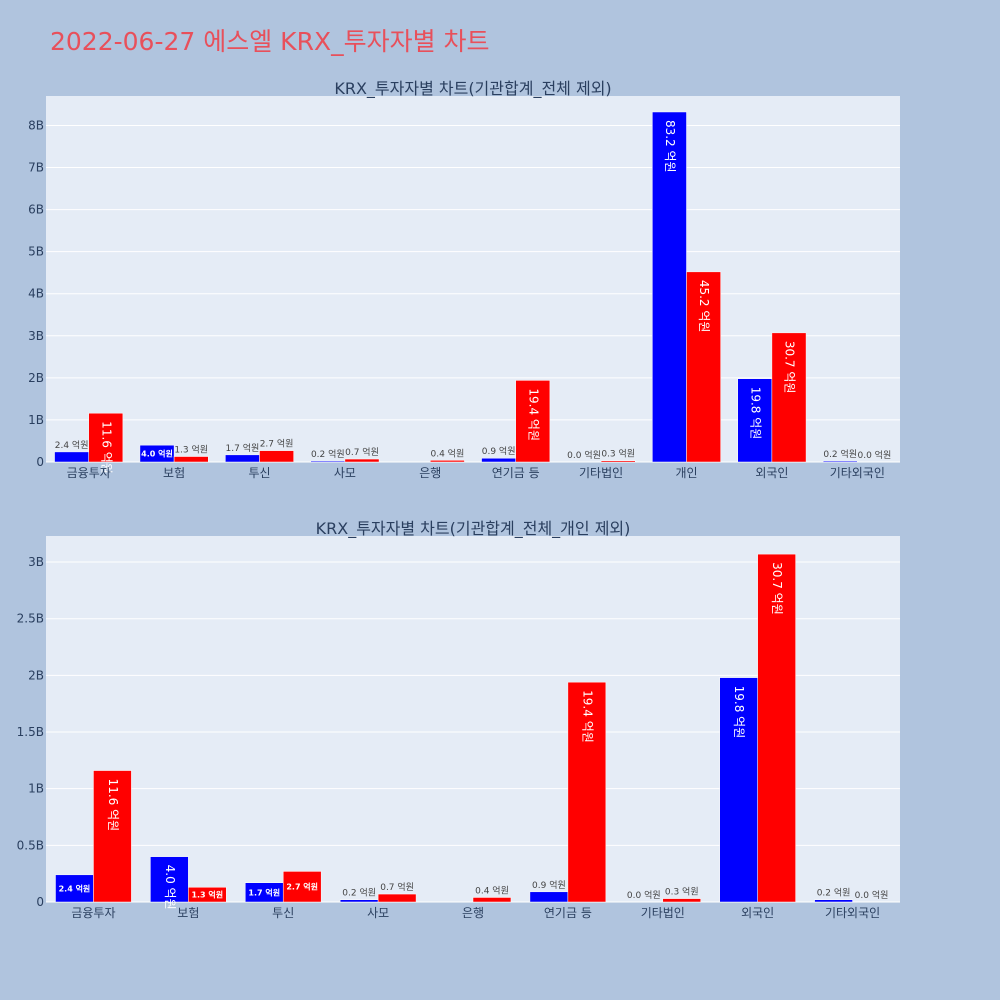 This screenshot has width=1000, height=1000. Describe the element at coordinates (36, 252) in the screenshot. I see `y-tick-label: 5B` at that location.